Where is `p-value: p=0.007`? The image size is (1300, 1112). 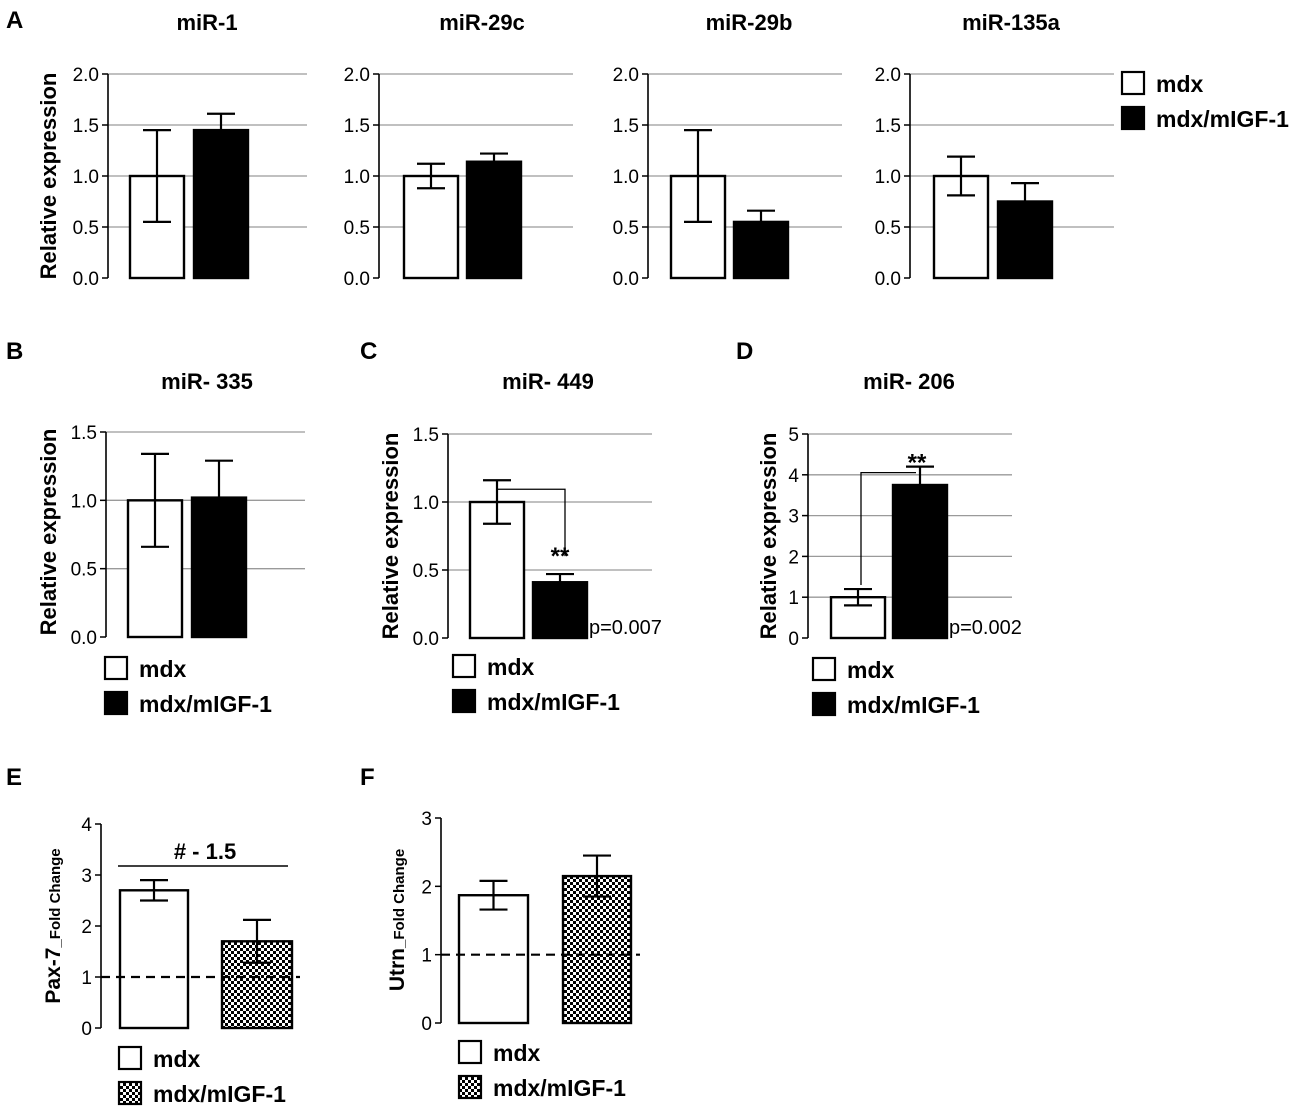 p-value: p=0.007 is located at coordinates (625, 628).